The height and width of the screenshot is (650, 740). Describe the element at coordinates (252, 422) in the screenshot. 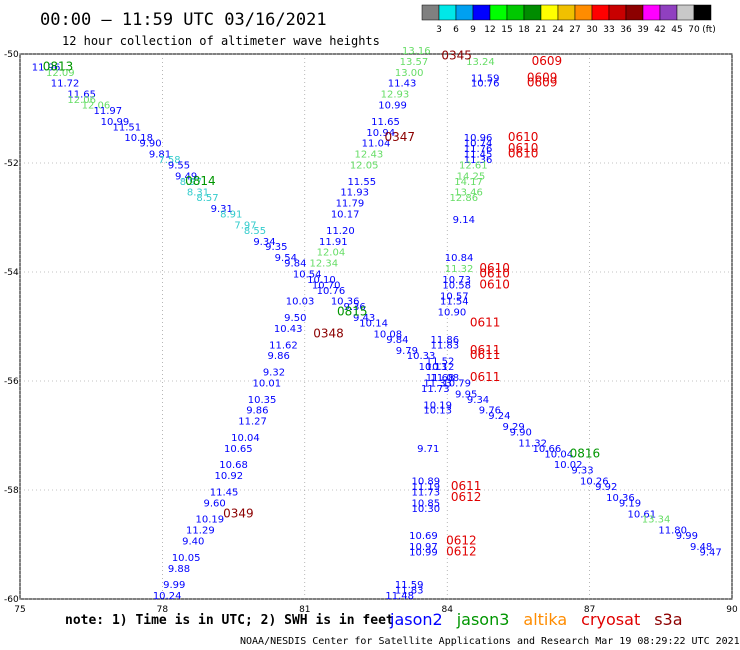

I see `swh-value: 11.27` at that location.